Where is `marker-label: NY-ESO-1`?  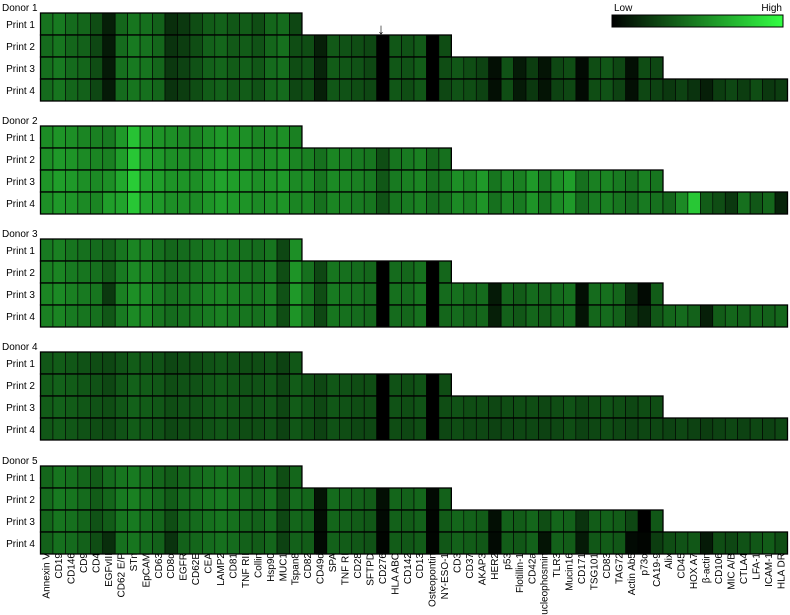
marker-label: NY-ESO-1 is located at coordinates (445, 576).